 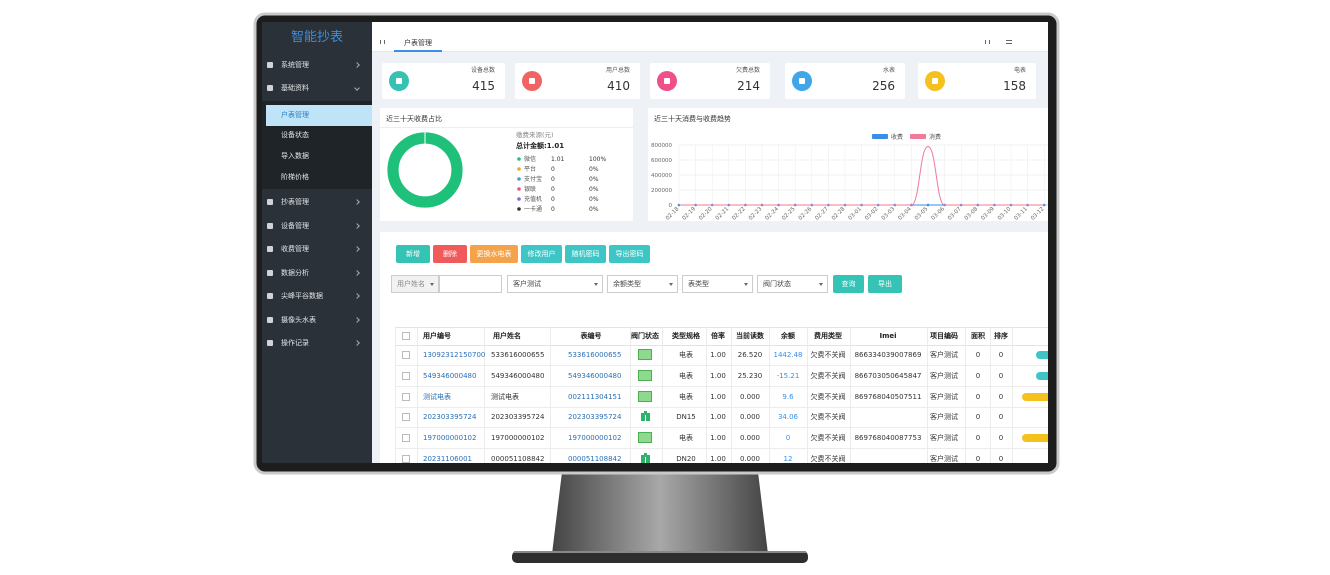 I want to click on submenu-item: 阶梯价格, so click(x=295, y=177).